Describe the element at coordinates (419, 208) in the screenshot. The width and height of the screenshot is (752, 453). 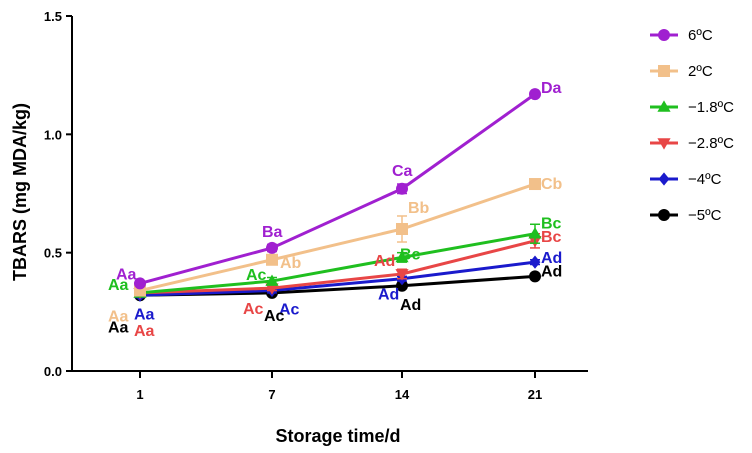
I see `significance-label: Bb` at that location.